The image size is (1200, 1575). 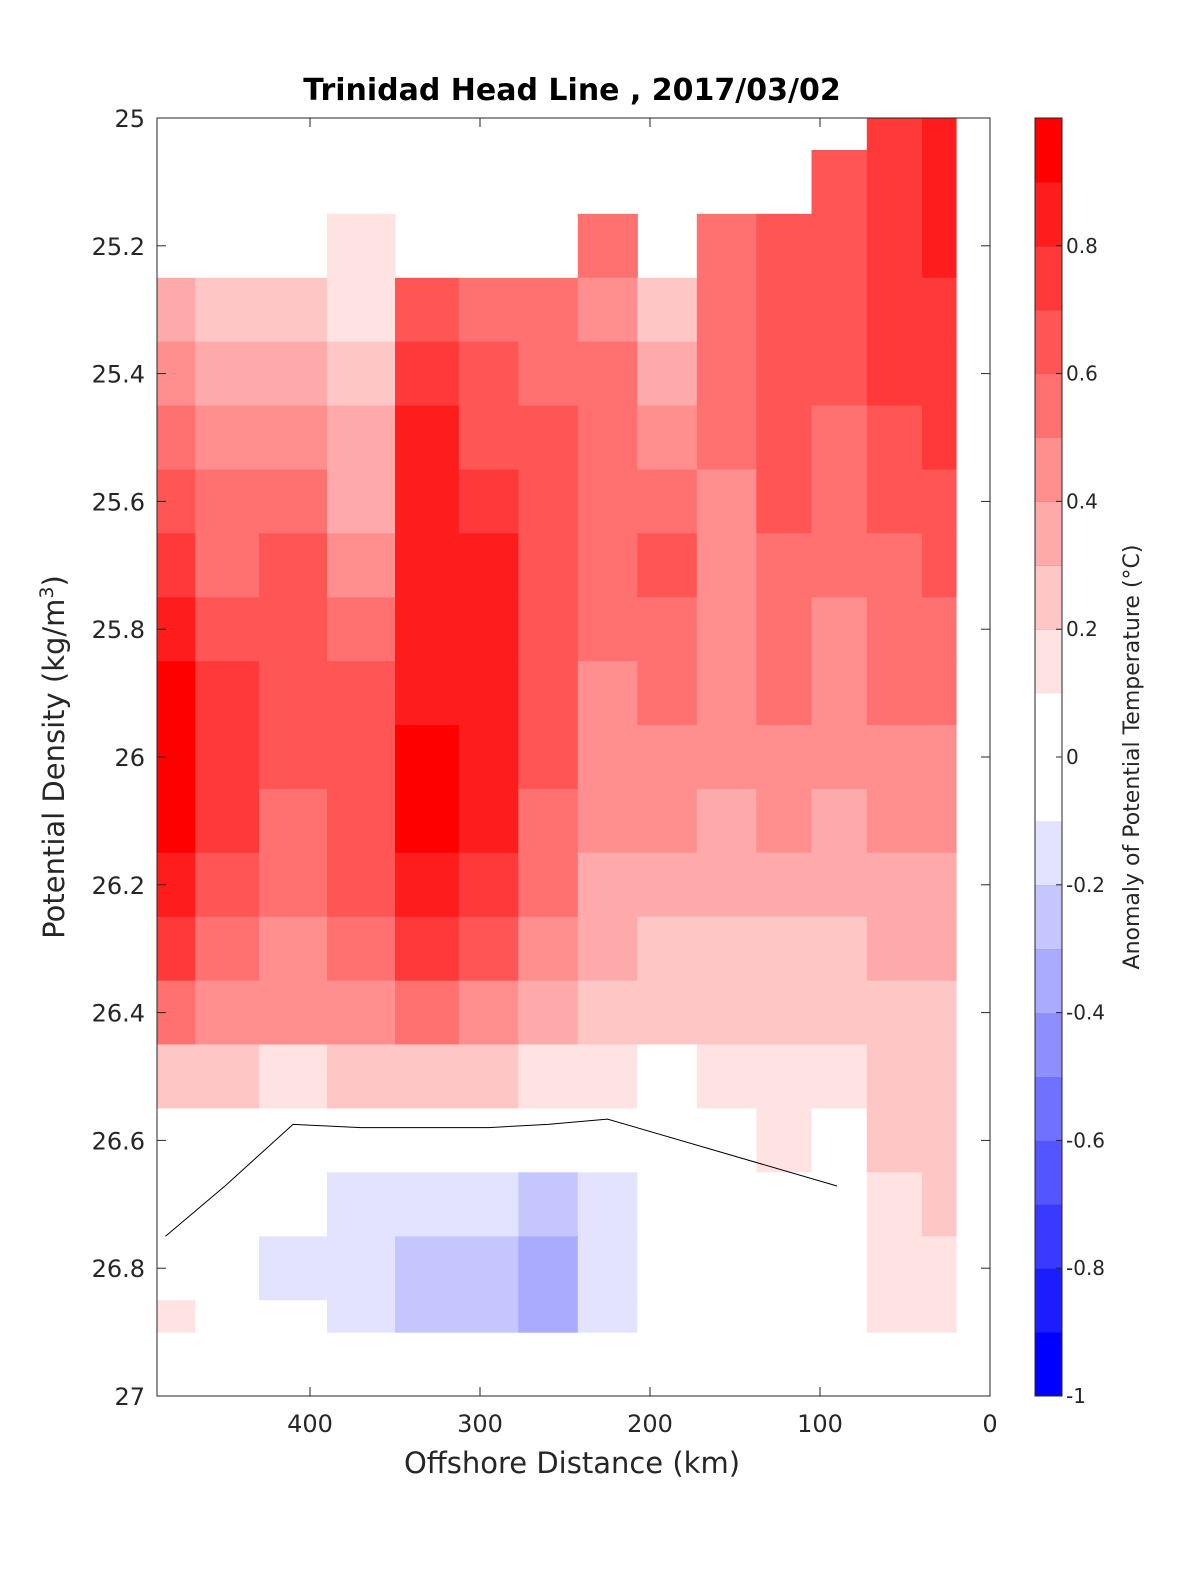 I want to click on y-tick-label: 25.2, so click(x=118, y=247).